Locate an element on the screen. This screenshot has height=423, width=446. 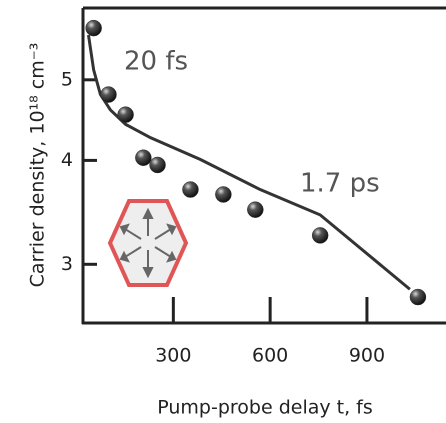
x-tick-label: 300 is located at coordinates (173, 356).